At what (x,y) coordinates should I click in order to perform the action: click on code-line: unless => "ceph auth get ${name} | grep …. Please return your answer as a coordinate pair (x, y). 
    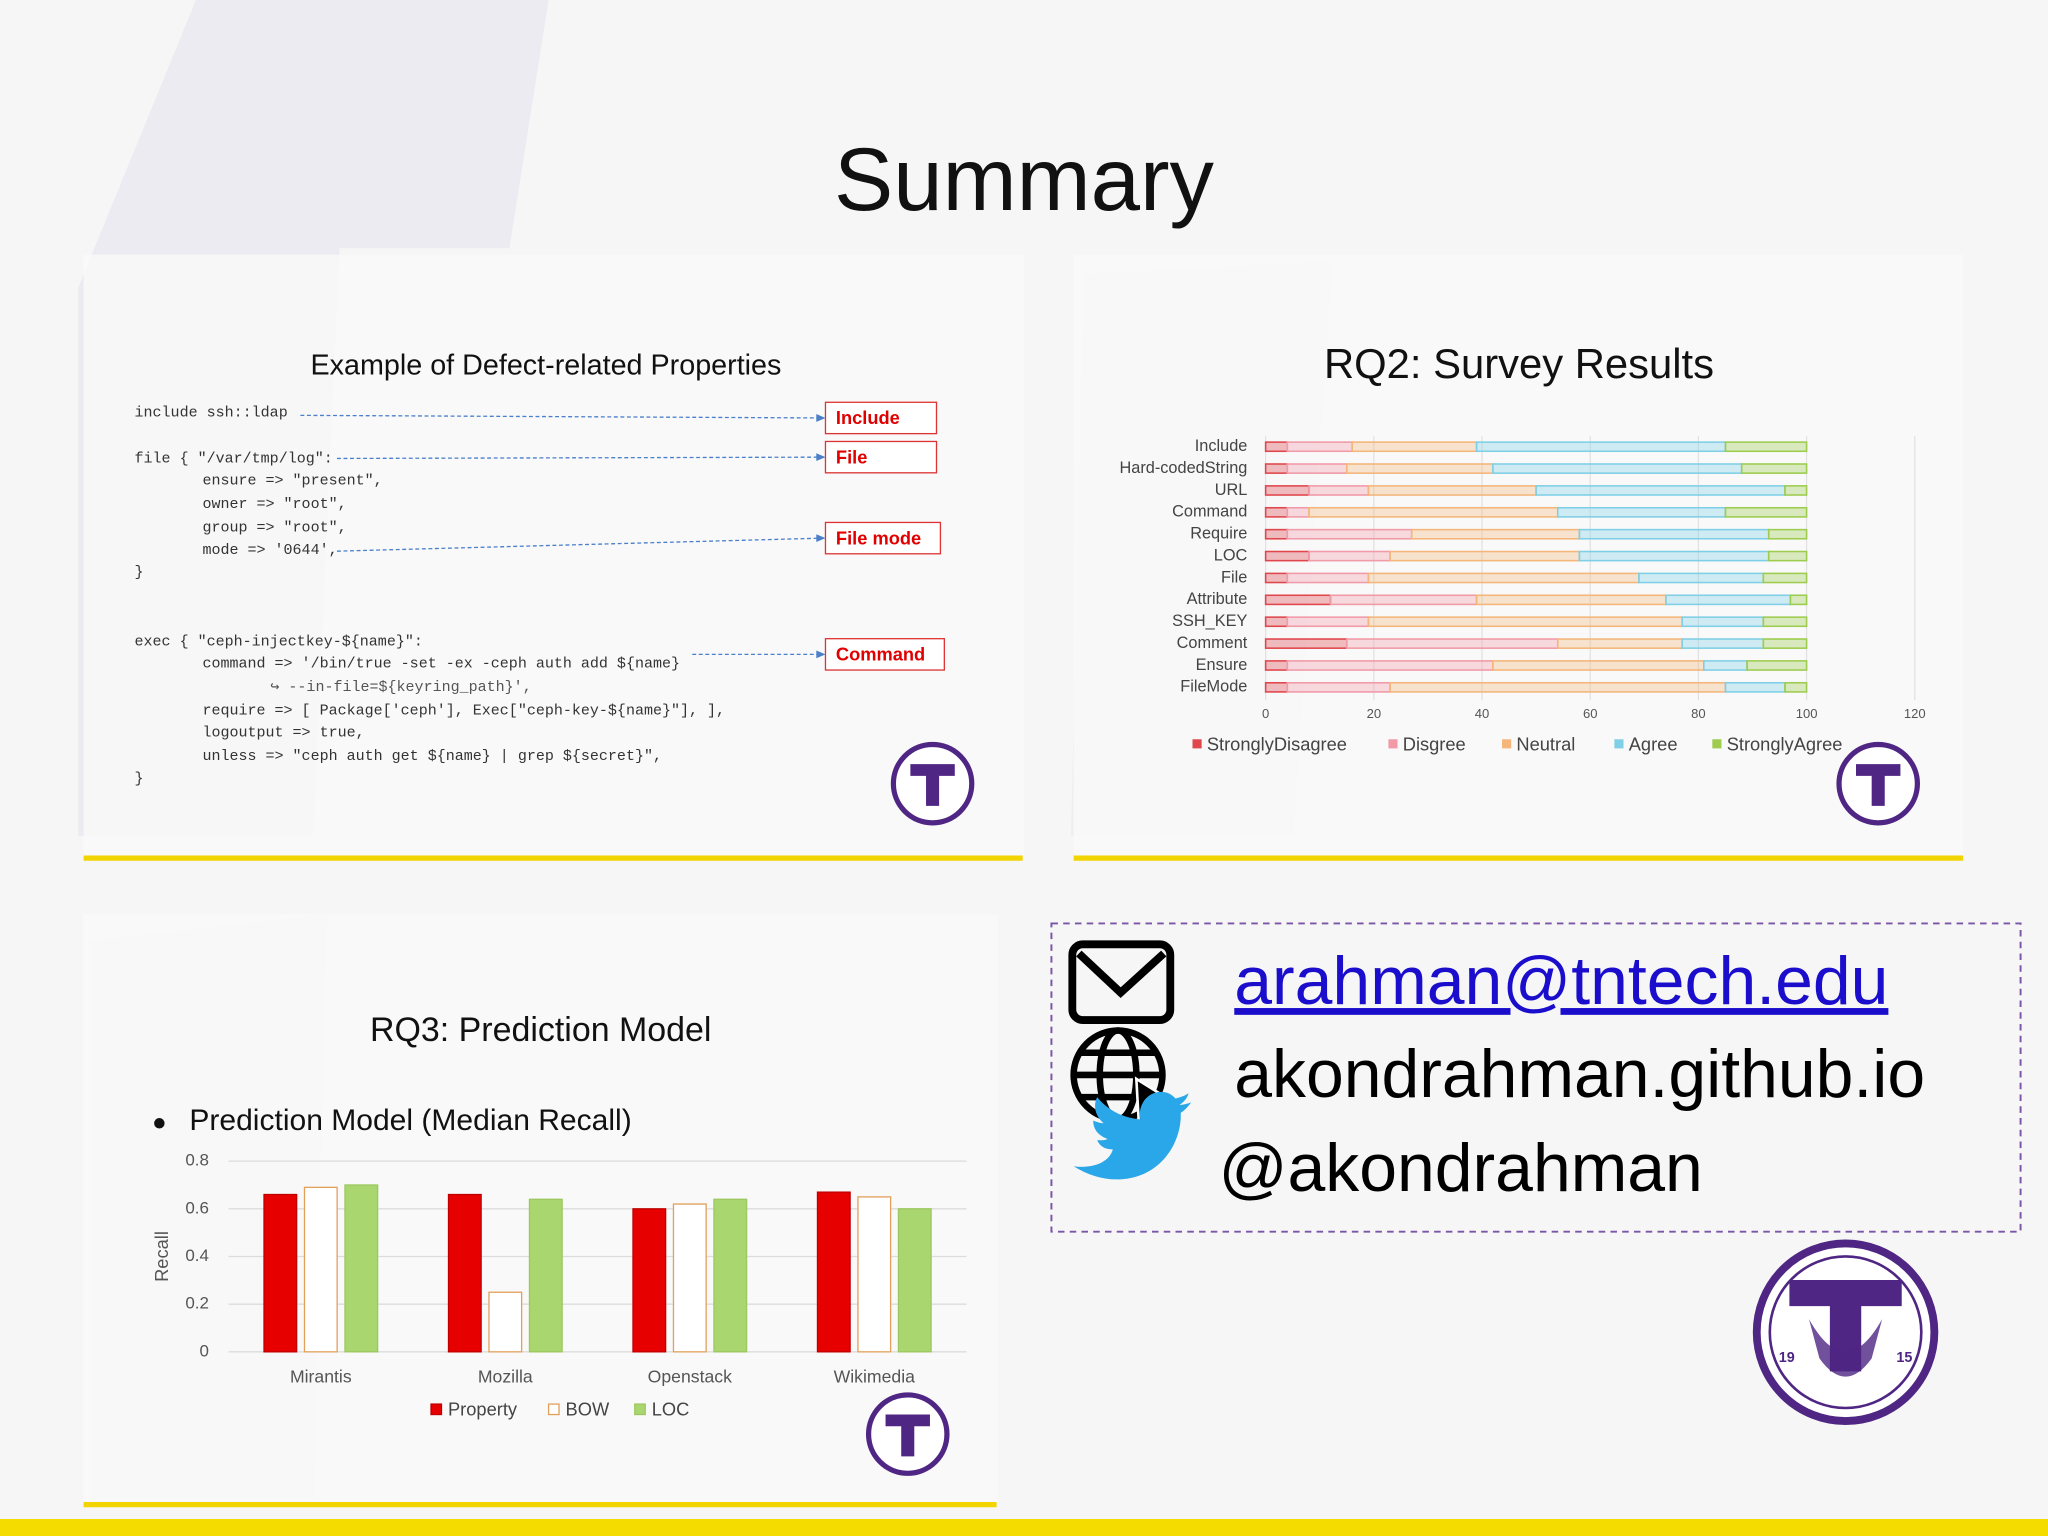
    Looking at the image, I should click on (432, 756).